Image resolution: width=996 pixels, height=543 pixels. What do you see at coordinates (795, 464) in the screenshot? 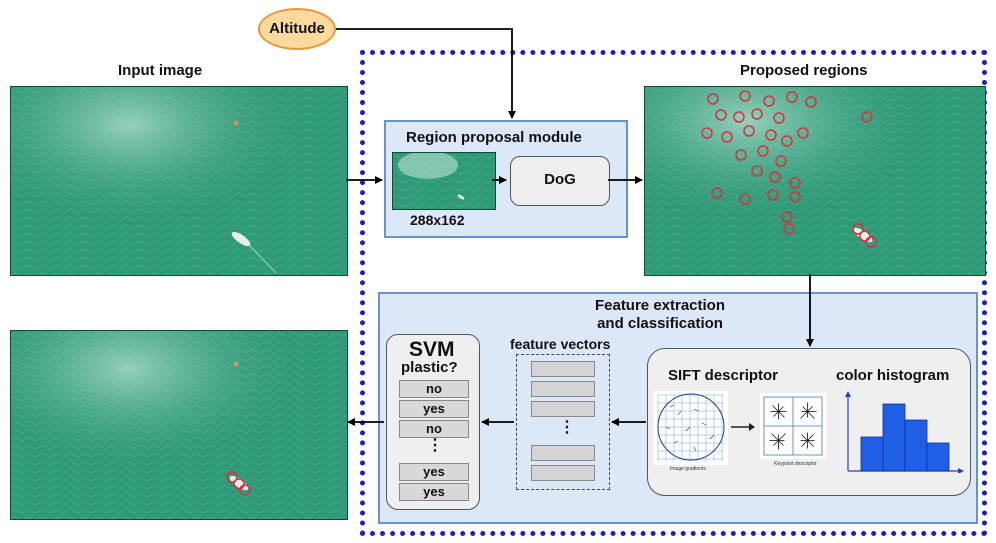
I see `keypoint-descriptor-caption: Keypoint descriptor` at bounding box center [795, 464].